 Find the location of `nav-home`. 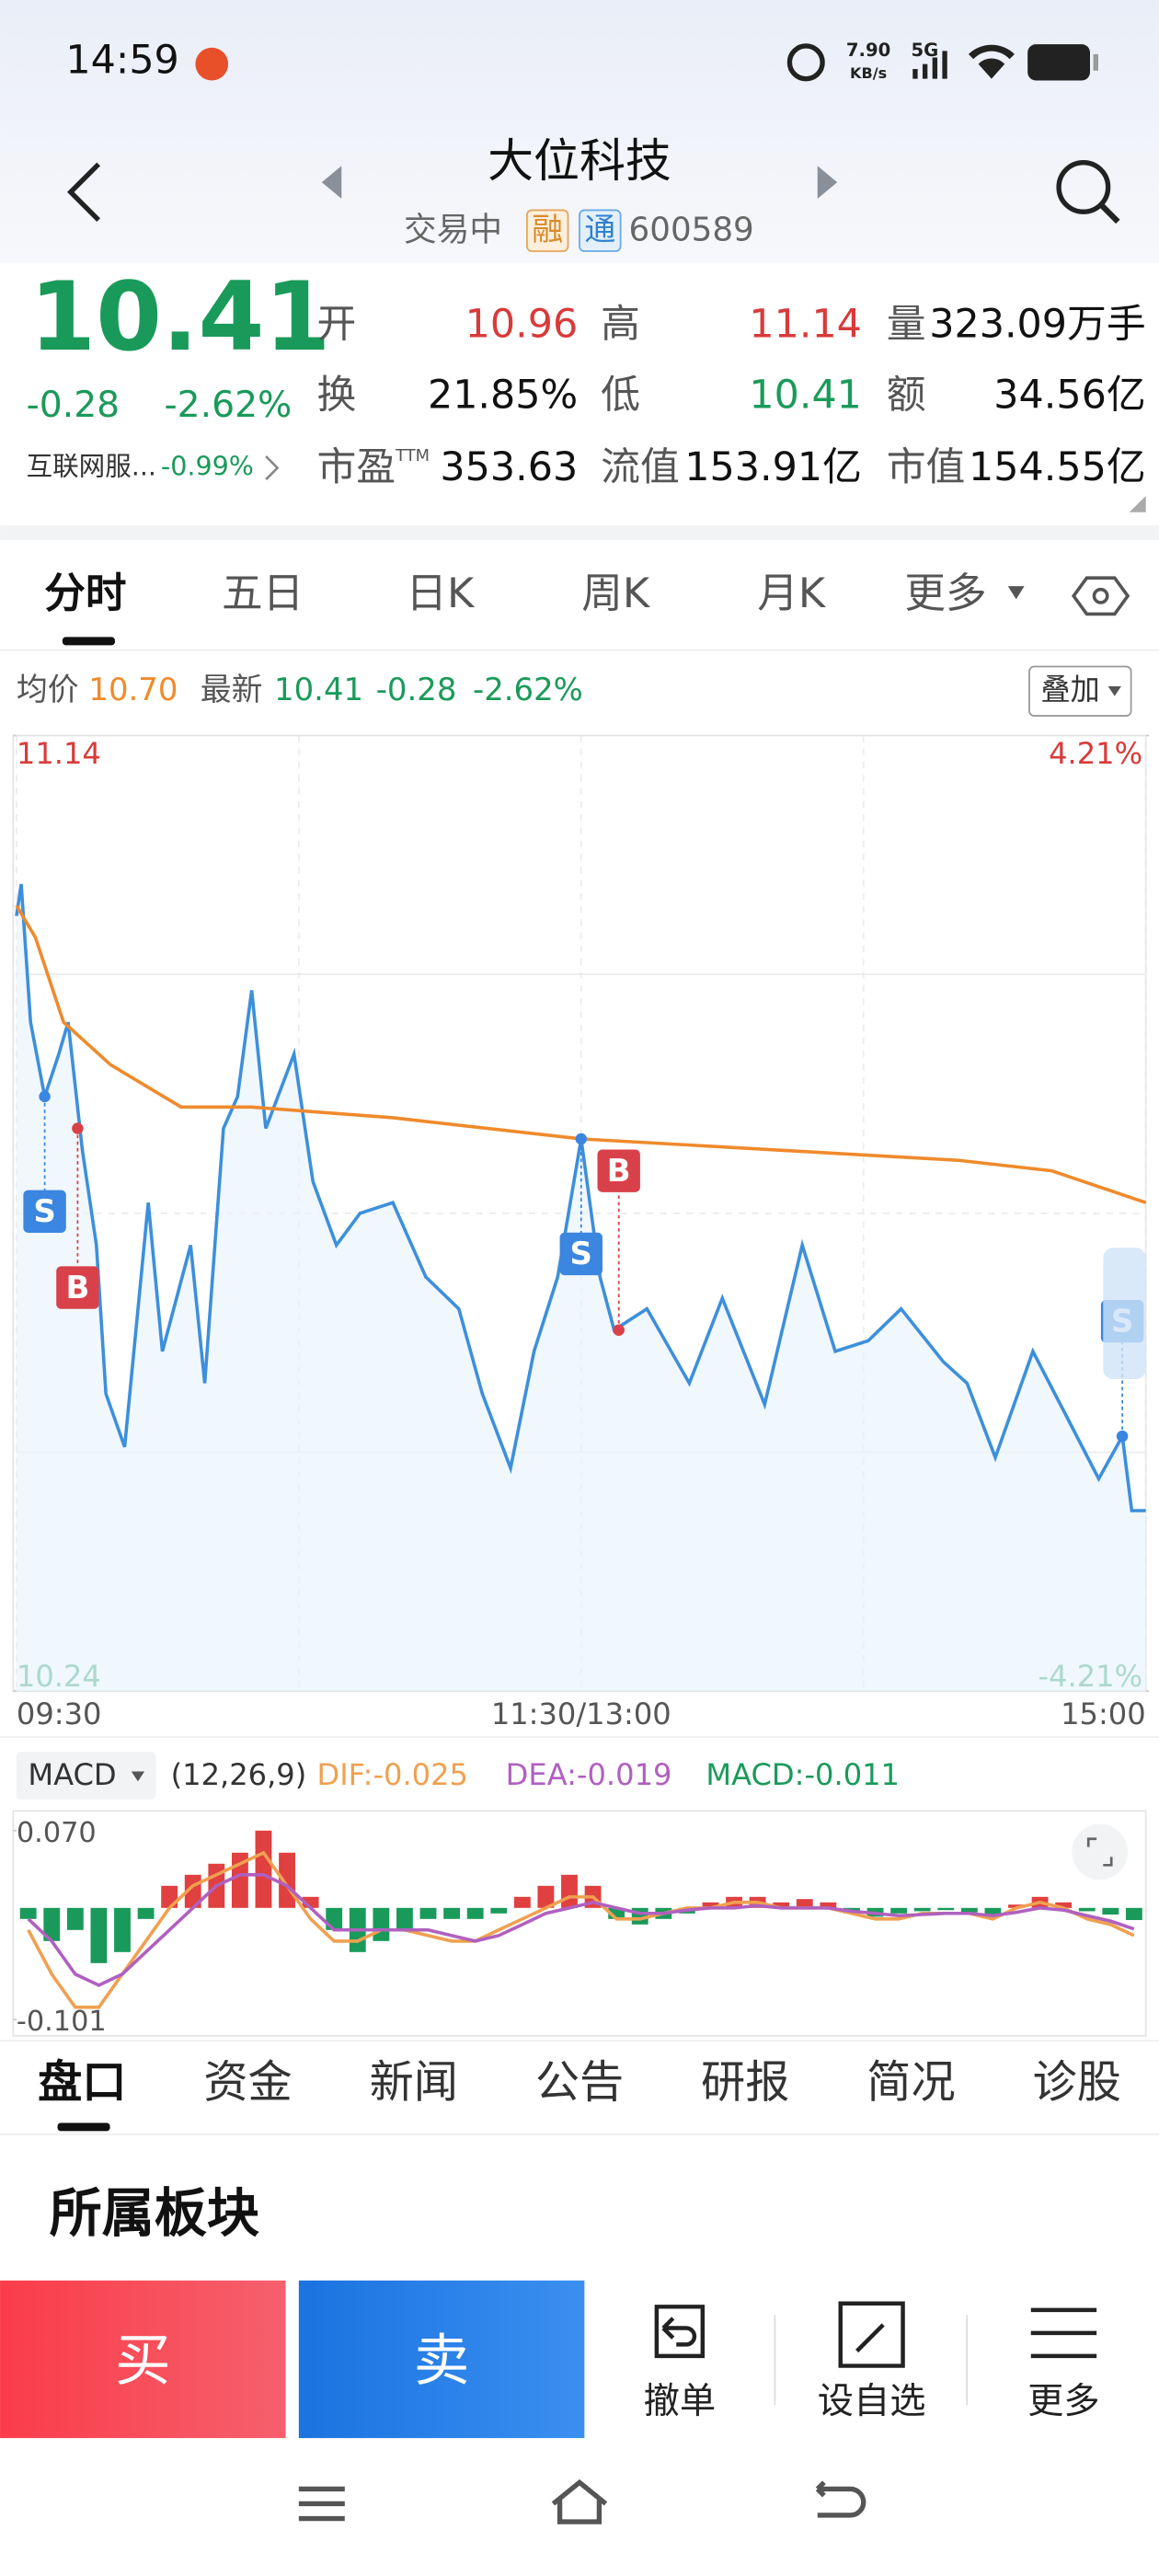

nav-home is located at coordinates (579, 2501).